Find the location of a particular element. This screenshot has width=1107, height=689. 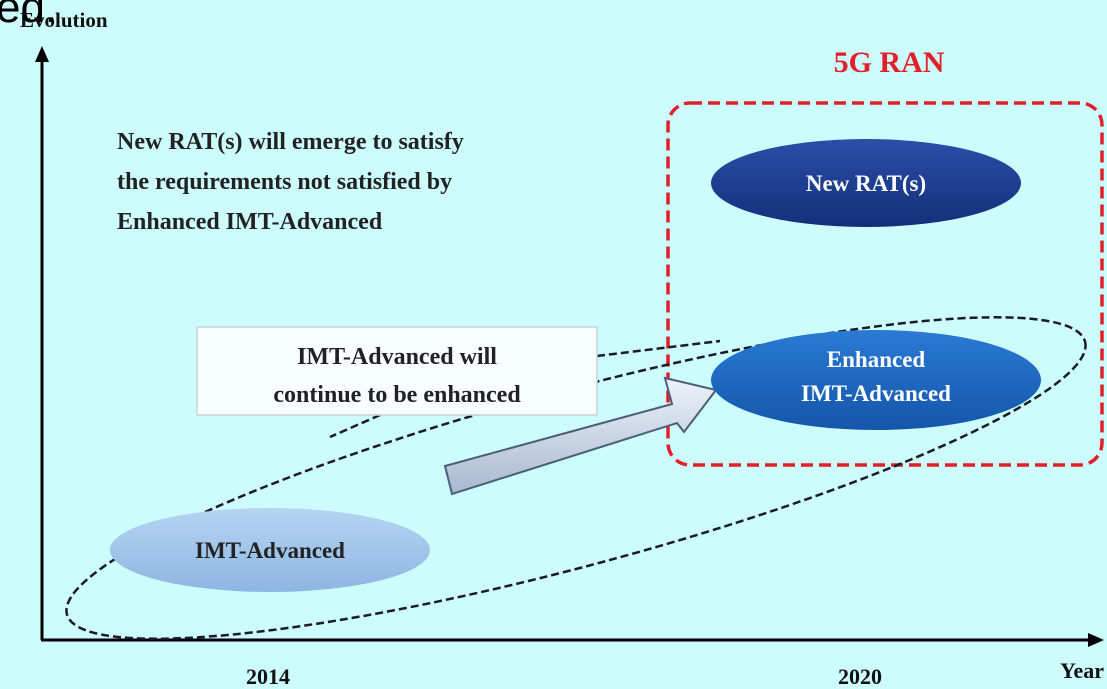

node-label: New RAT(s) is located at coordinates (866, 183).